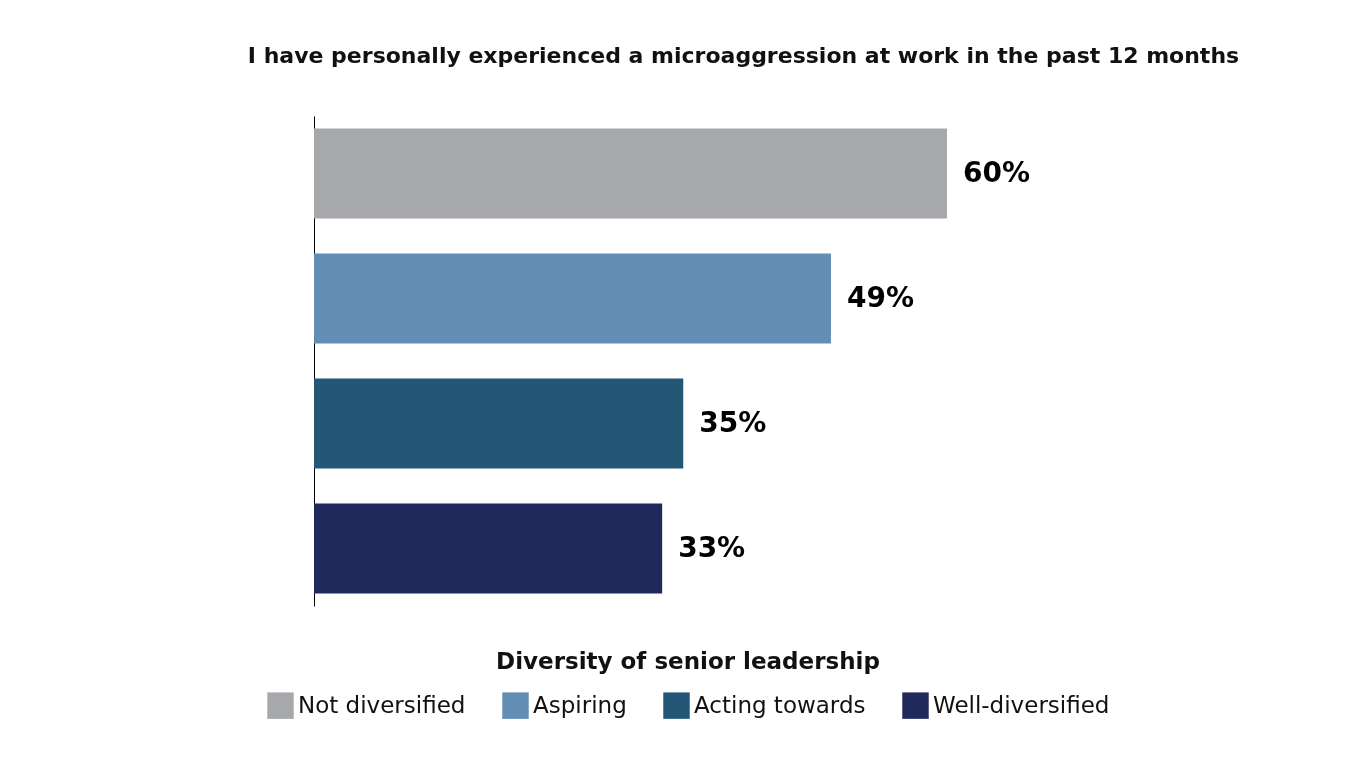 Image resolution: width=1353 pixels, height=771 pixels. Describe the element at coordinates (1021, 704) in the screenshot. I see `legend-label: Well-diversified` at that location.